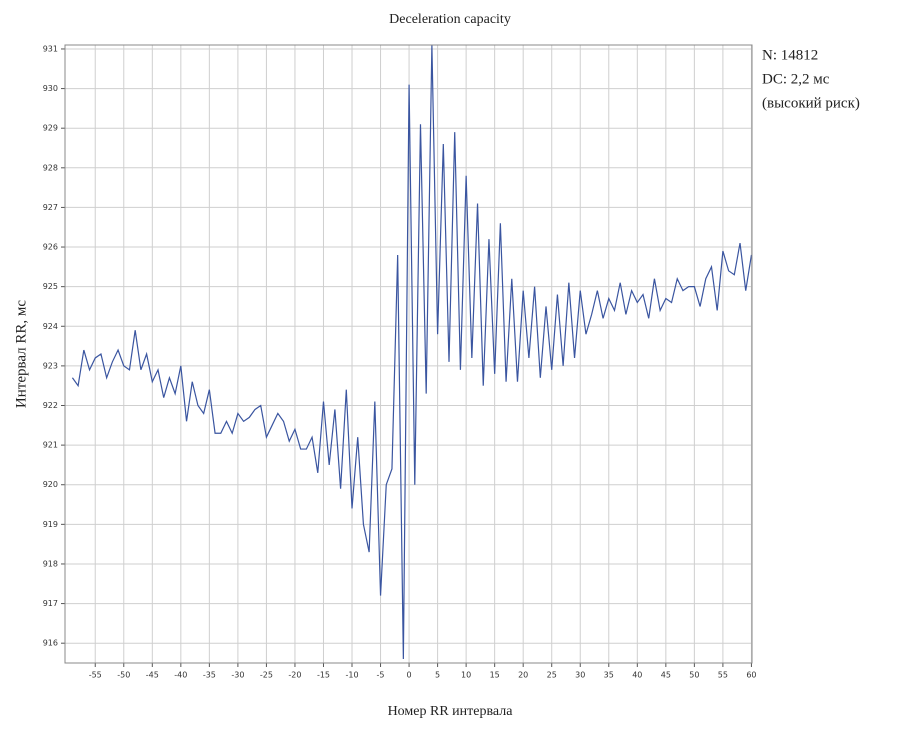 The image size is (900, 730). I want to click on y-tick-label: 928, so click(50, 167).